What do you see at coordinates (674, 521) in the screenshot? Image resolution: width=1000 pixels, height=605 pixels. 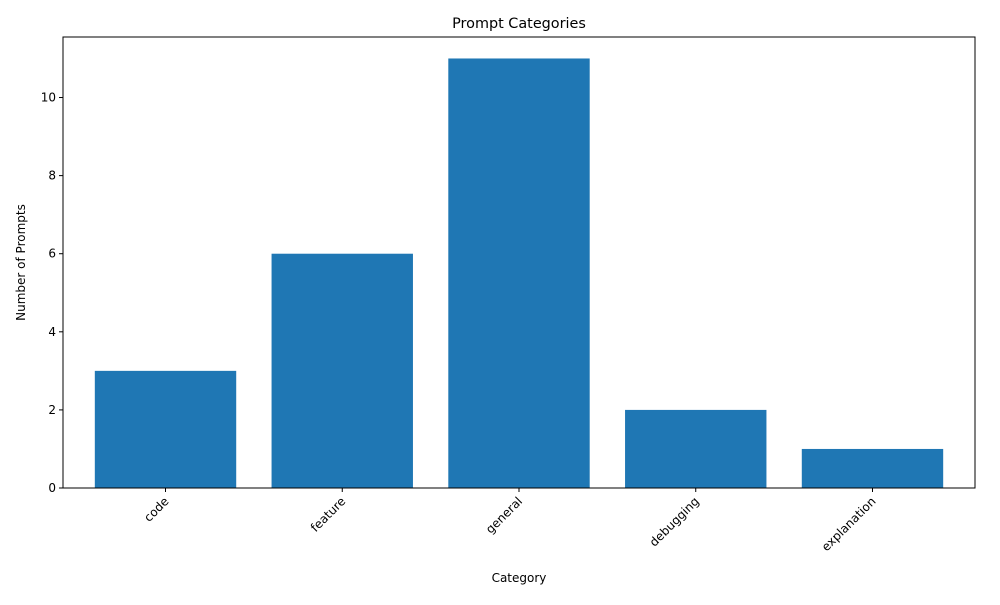 I see `x-tick-label: debugging` at bounding box center [674, 521].